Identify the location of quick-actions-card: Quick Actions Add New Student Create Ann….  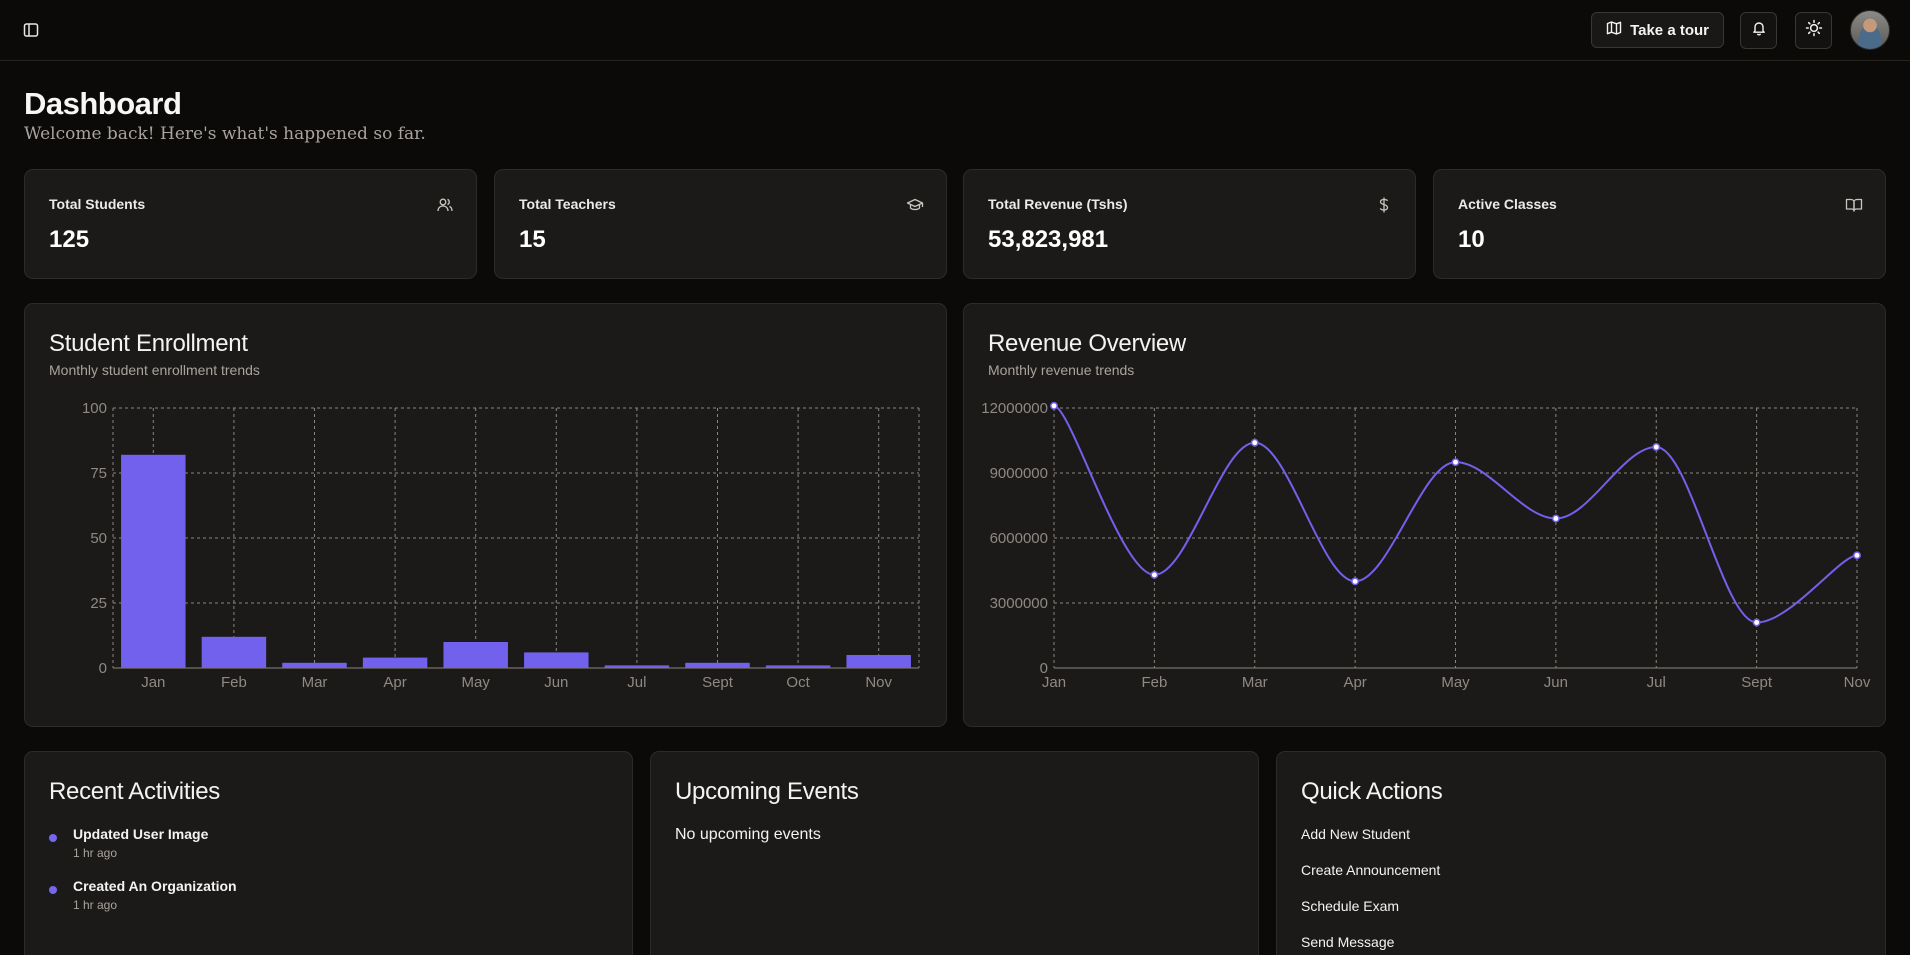
(1581, 853).